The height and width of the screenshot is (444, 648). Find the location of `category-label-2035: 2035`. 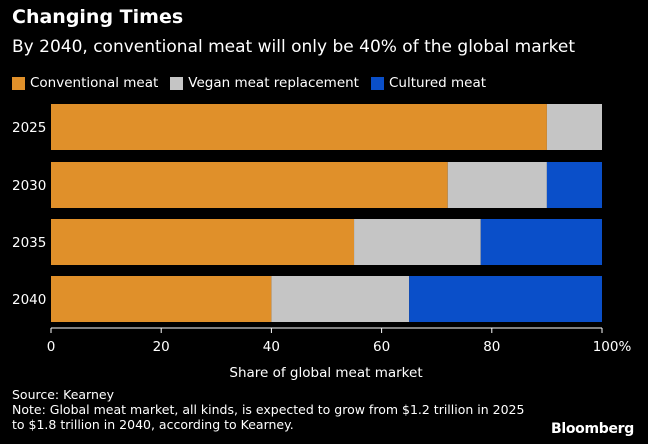

category-label-2035: 2035 is located at coordinates (29, 243).